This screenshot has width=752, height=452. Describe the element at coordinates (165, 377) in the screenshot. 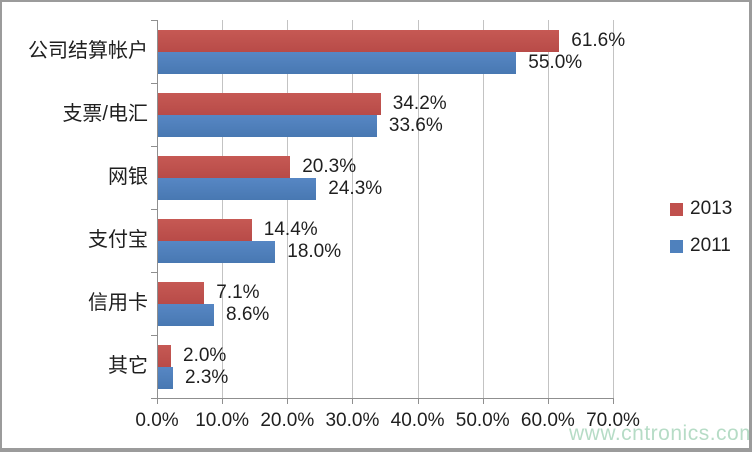

I see `bar-2011-其它` at that location.